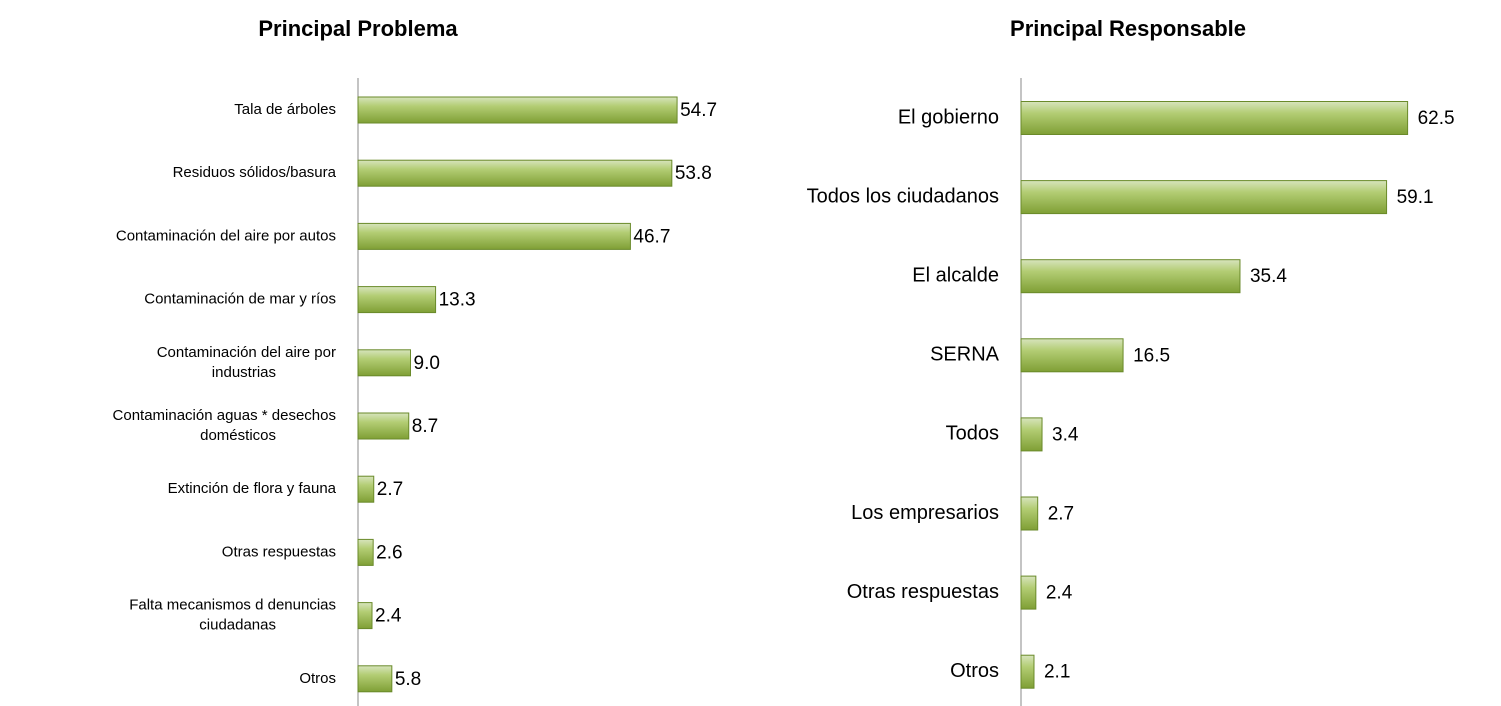  Describe the element at coordinates (457, 300) in the screenshot. I see `value-label: 13.3` at that location.